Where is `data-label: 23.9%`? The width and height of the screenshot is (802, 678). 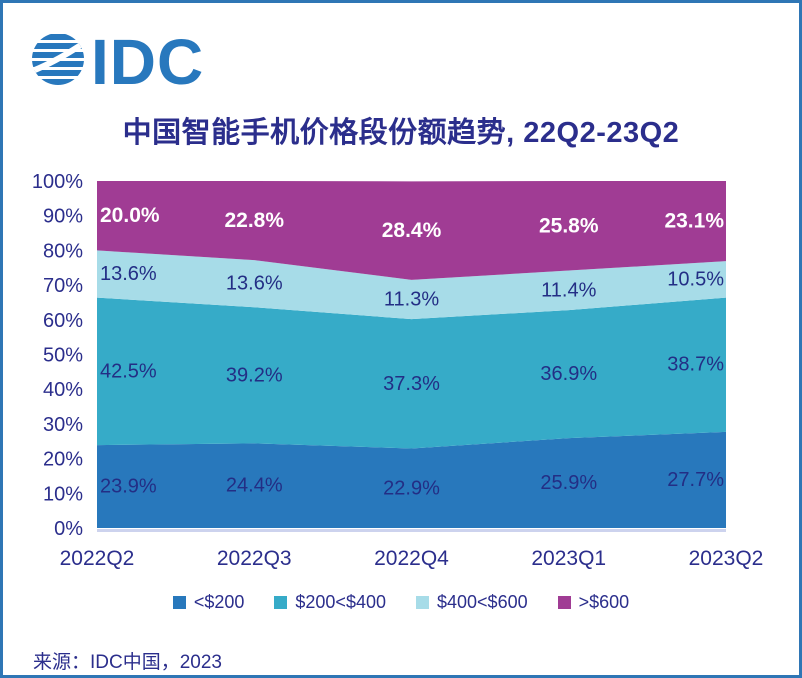 data-label: 23.9% is located at coordinates (128, 487).